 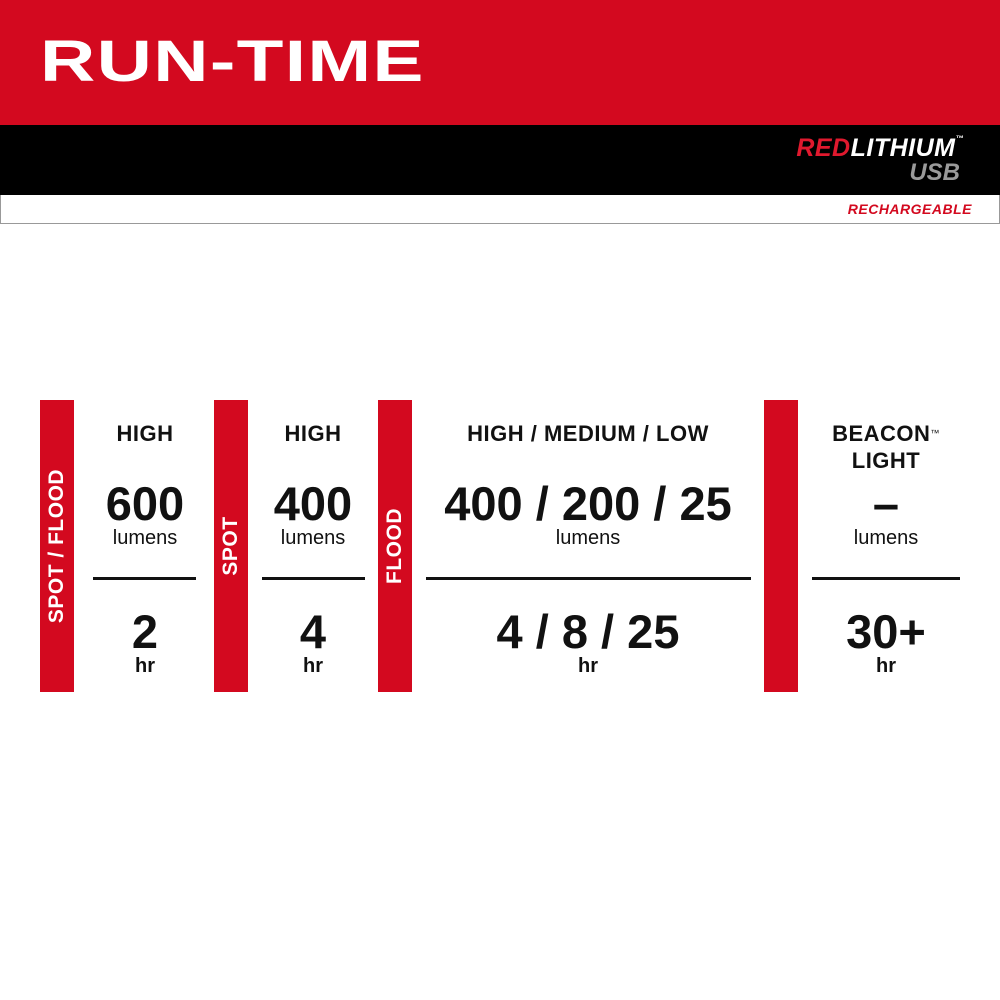 I want to click on lumens-value: –, so click(x=886, y=503).